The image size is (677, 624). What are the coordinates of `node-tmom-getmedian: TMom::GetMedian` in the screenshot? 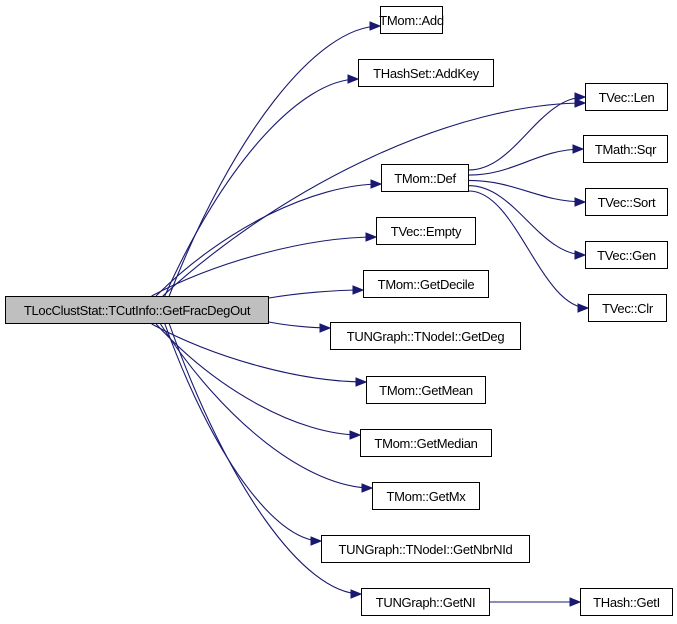 It's located at (426, 443).